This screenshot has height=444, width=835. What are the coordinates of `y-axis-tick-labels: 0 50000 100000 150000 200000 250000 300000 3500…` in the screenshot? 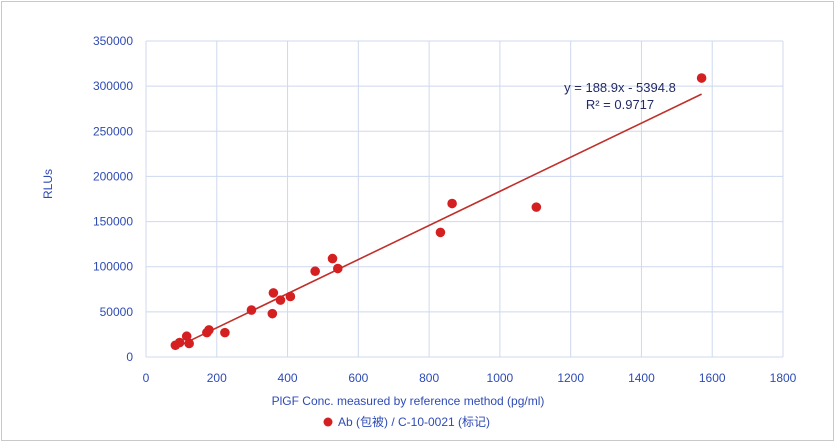 It's located at (113, 199).